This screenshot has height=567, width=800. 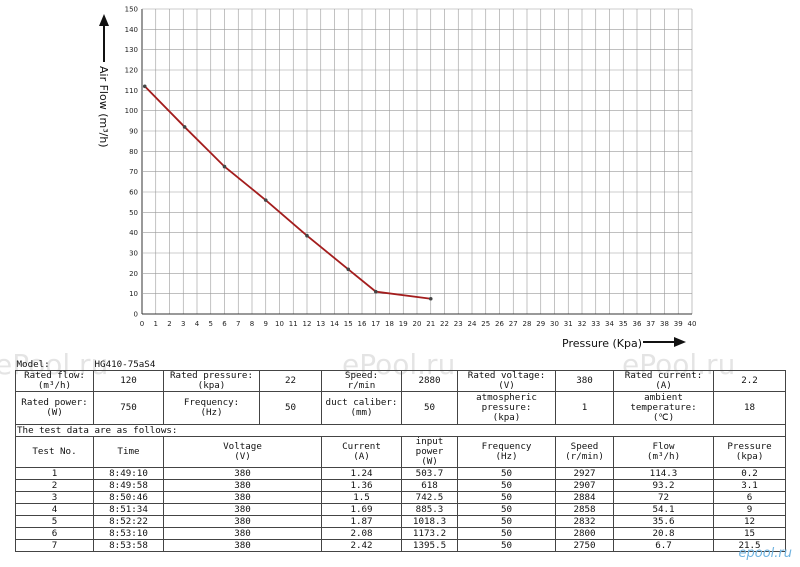 What do you see at coordinates (403, 324) in the screenshot?
I see `x-tick-label: 19` at bounding box center [403, 324].